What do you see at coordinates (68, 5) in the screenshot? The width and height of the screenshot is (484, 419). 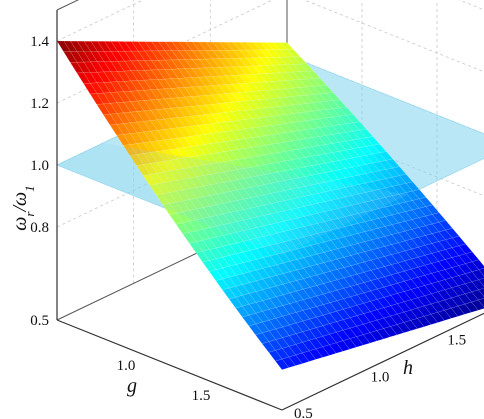 I see `box-edge` at bounding box center [68, 5].